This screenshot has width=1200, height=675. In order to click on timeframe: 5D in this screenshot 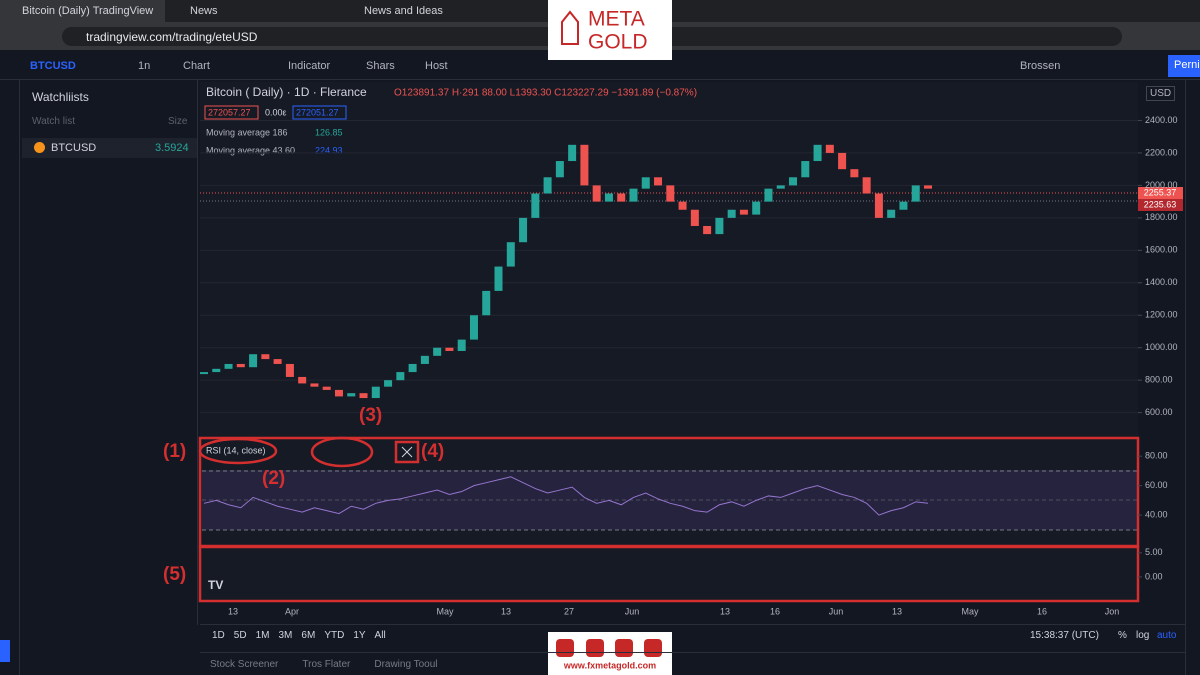, I will do `click(240, 635)`.